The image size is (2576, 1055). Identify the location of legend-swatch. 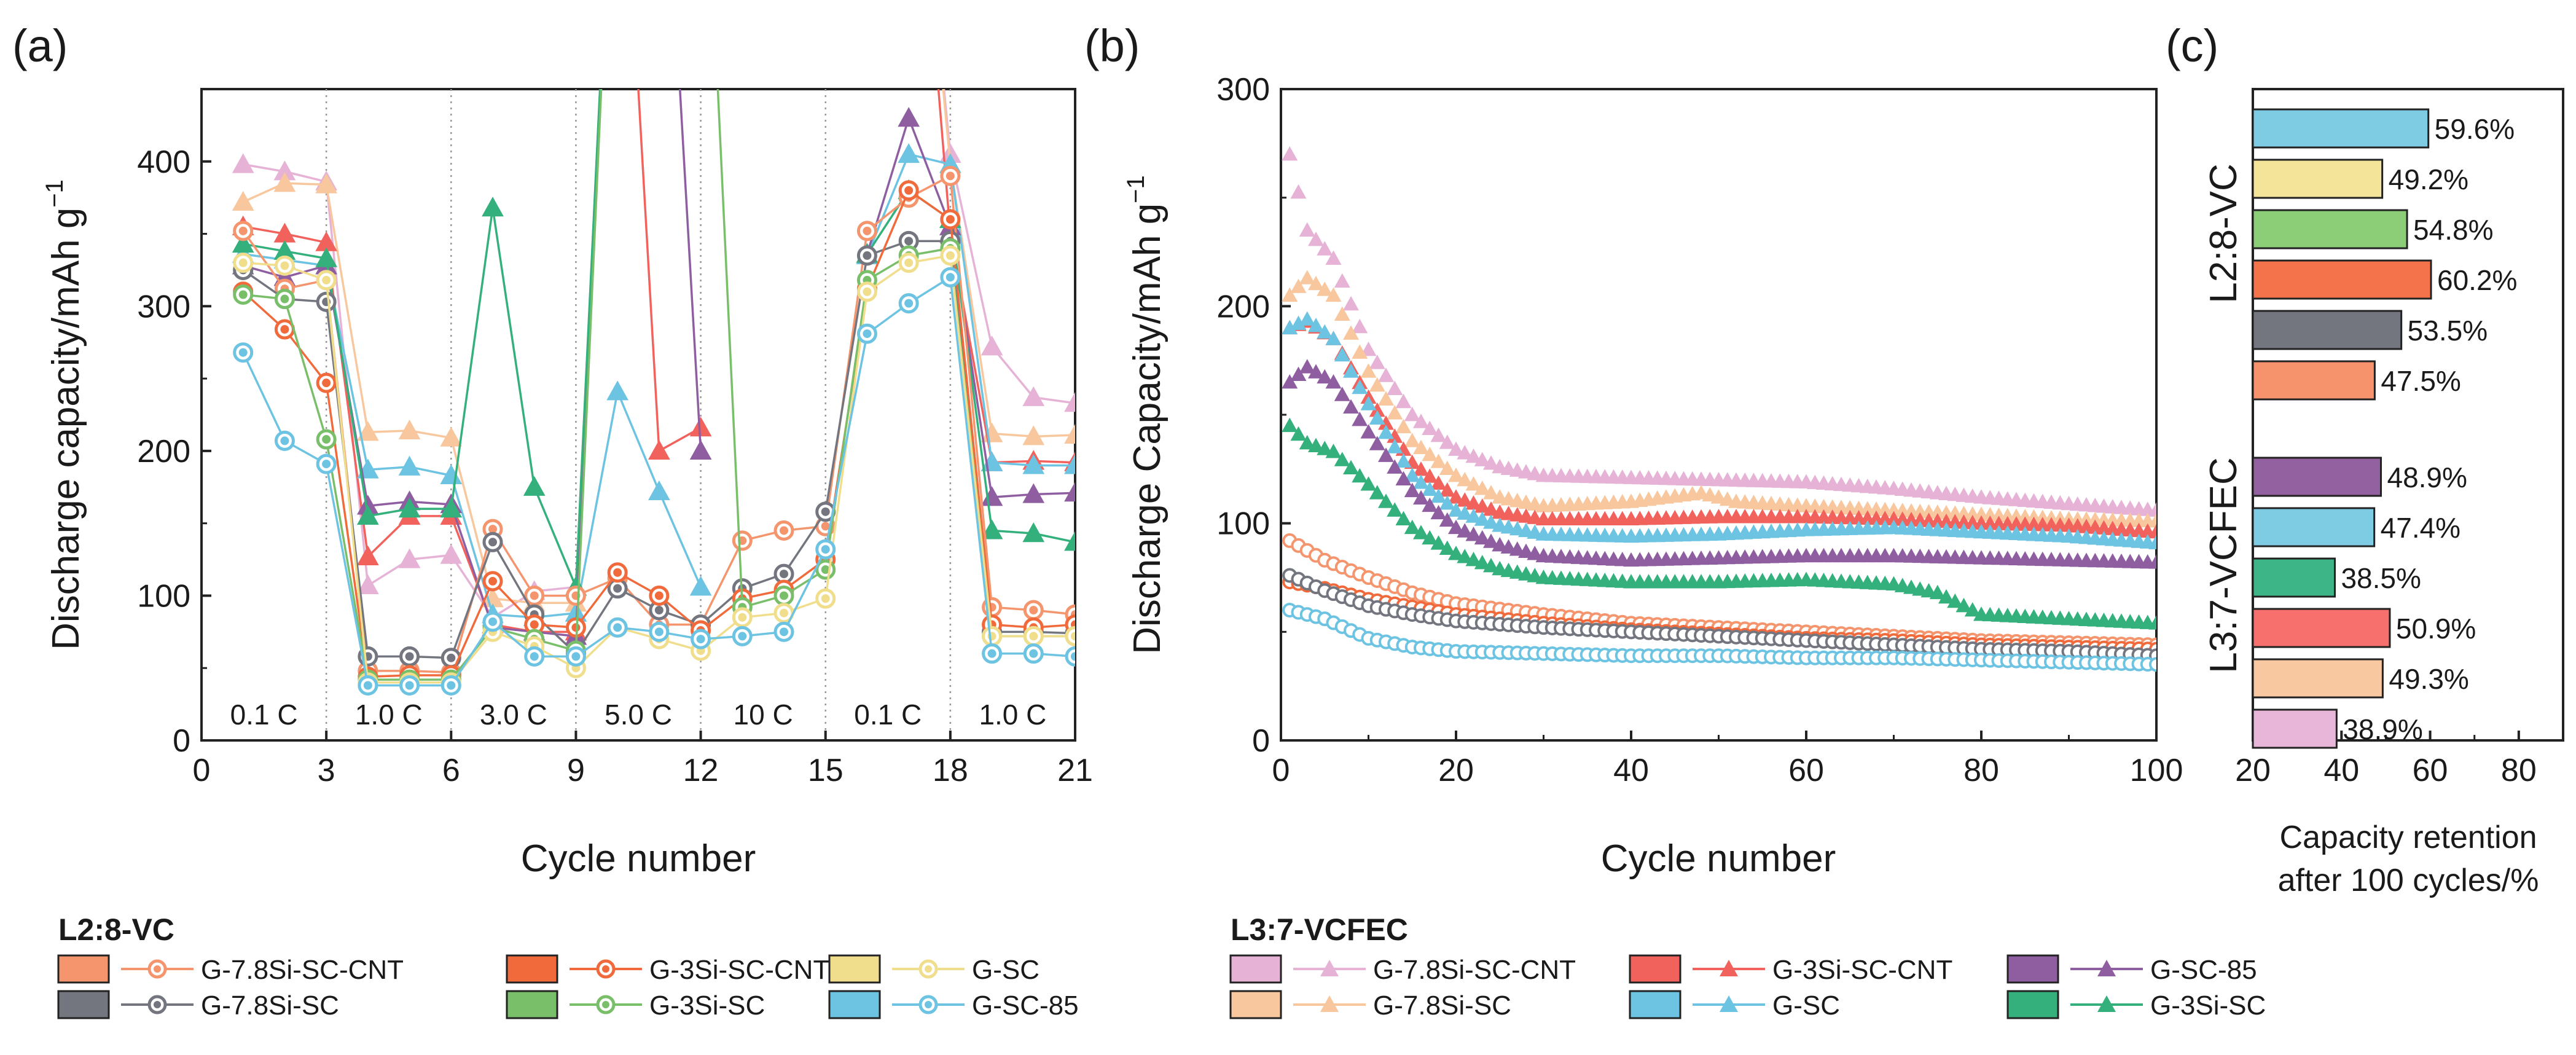
(854, 1004).